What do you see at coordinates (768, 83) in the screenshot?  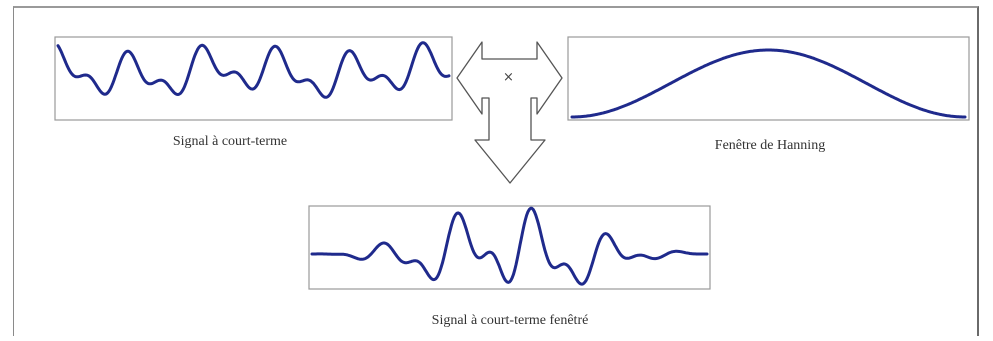 I see `hanning-window-curve` at bounding box center [768, 83].